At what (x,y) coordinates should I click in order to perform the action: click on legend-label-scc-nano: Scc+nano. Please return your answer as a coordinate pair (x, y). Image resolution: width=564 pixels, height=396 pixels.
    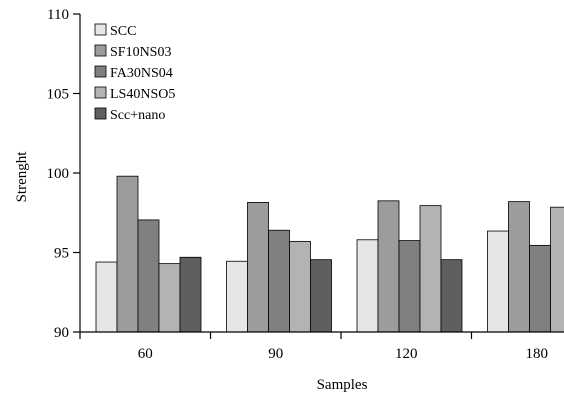
    Looking at the image, I should click on (137, 115).